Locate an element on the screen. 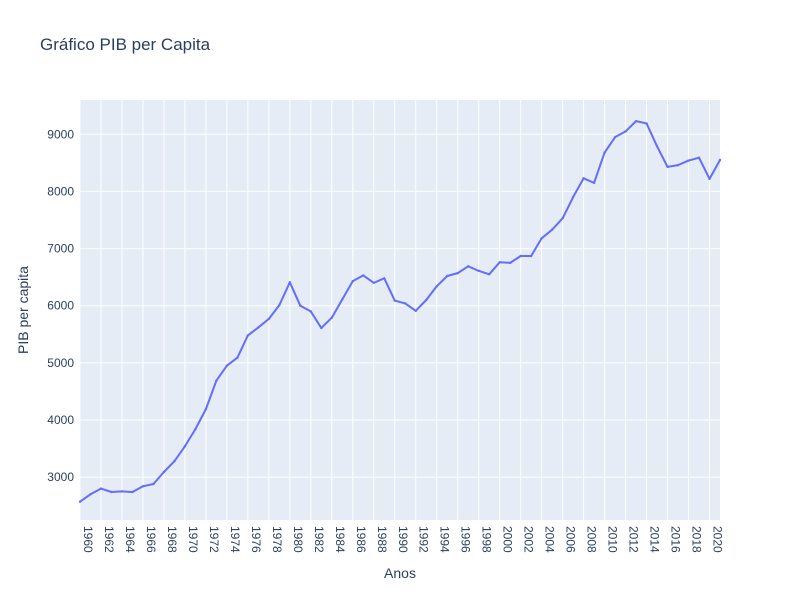 The width and height of the screenshot is (800, 600). x-tick-label: 2016 is located at coordinates (676, 539).